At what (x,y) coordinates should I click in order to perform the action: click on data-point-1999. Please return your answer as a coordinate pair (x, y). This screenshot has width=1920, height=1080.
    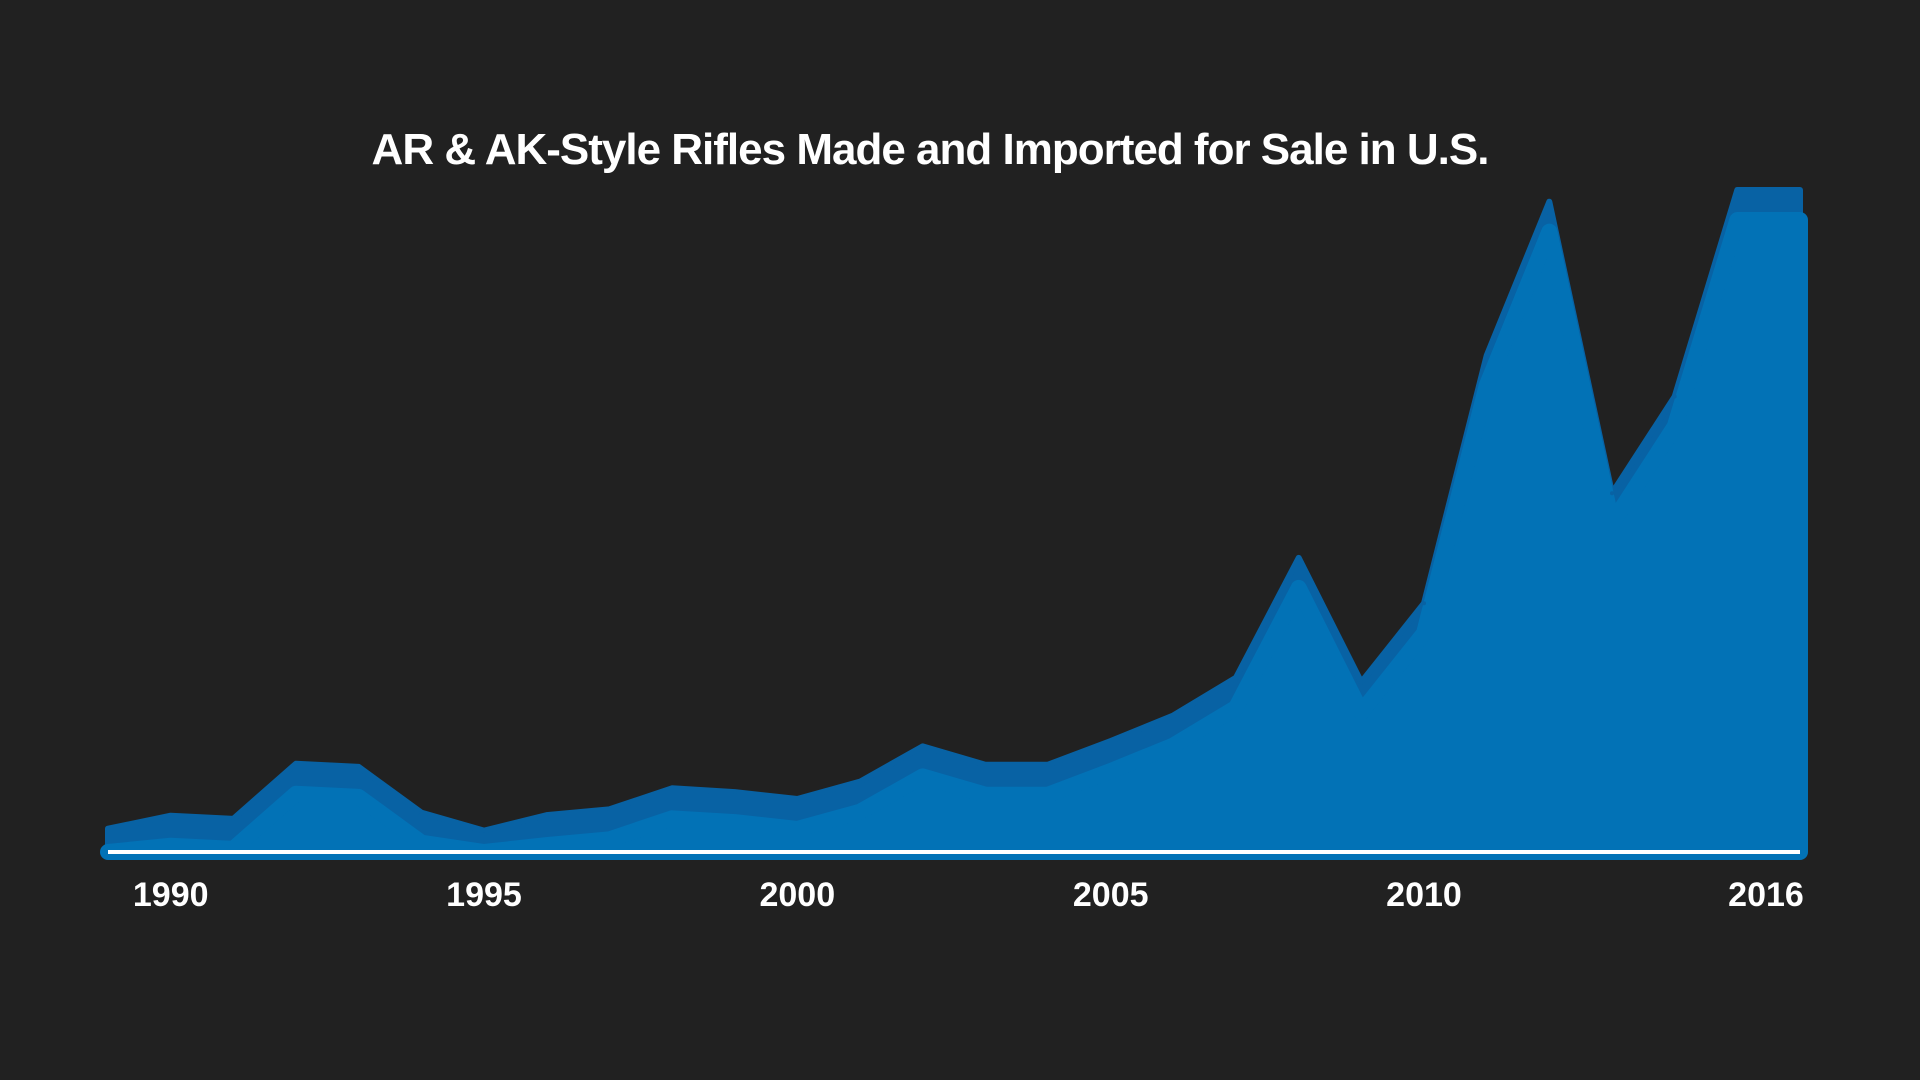
    Looking at the image, I should click on (734, 792).